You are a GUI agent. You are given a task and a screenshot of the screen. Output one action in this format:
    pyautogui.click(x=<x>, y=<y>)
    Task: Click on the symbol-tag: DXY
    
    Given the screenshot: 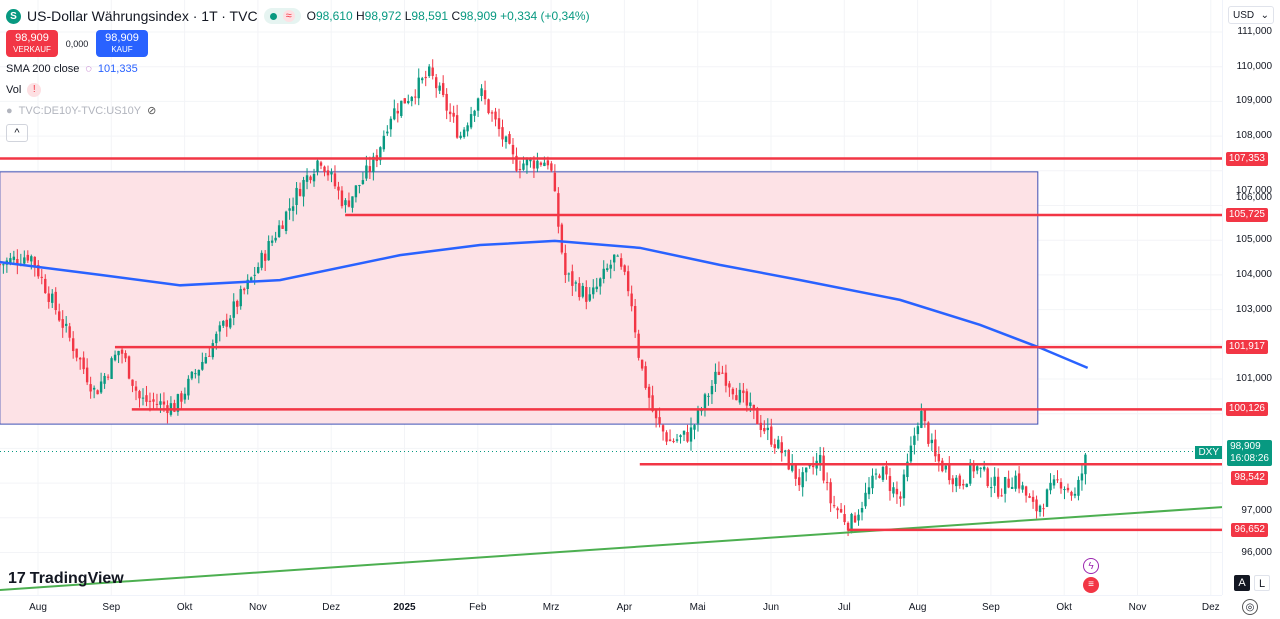 What is the action you would take?
    pyautogui.click(x=1208, y=452)
    